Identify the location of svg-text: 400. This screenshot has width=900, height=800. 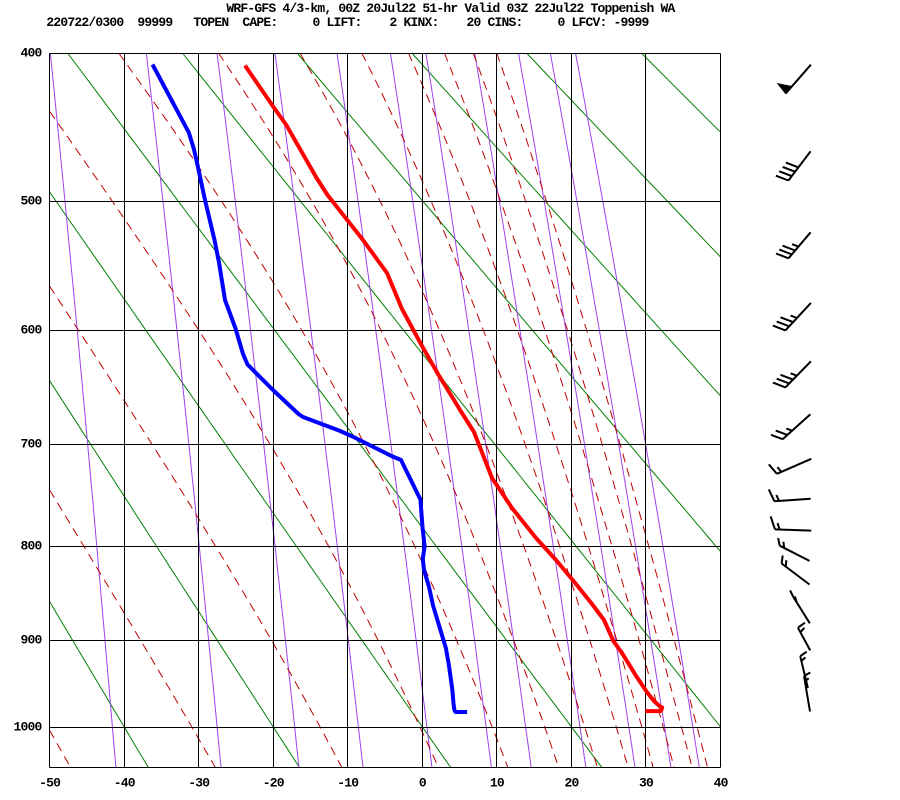
(31, 53).